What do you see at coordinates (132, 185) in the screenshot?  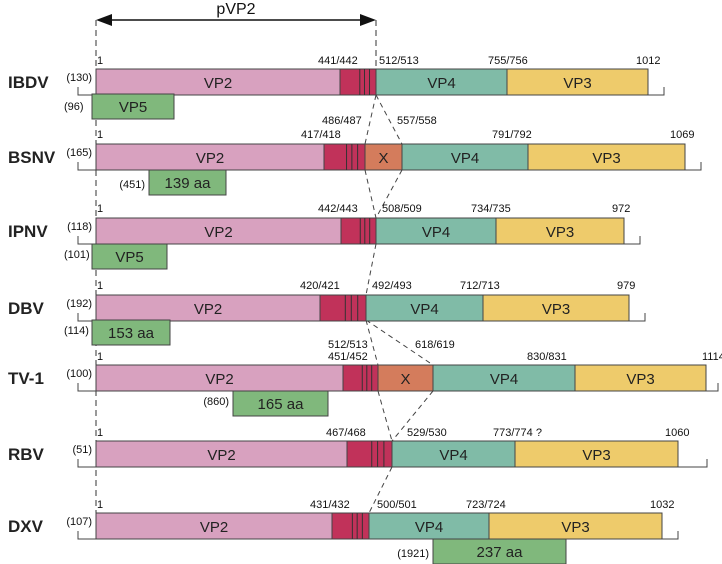 I see `small-protein-prefix: (451)` at bounding box center [132, 185].